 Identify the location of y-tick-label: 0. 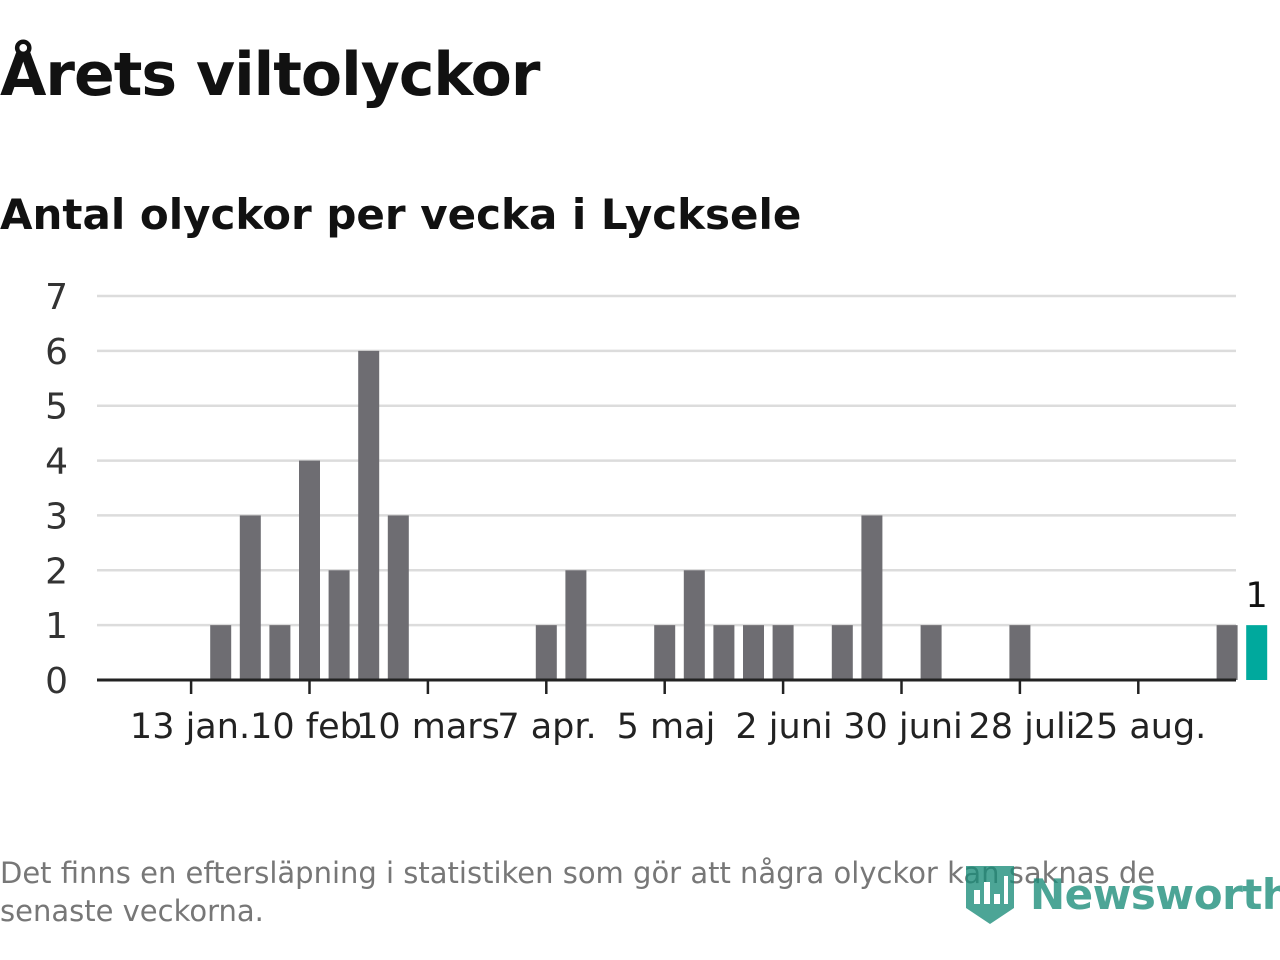
(56, 681).